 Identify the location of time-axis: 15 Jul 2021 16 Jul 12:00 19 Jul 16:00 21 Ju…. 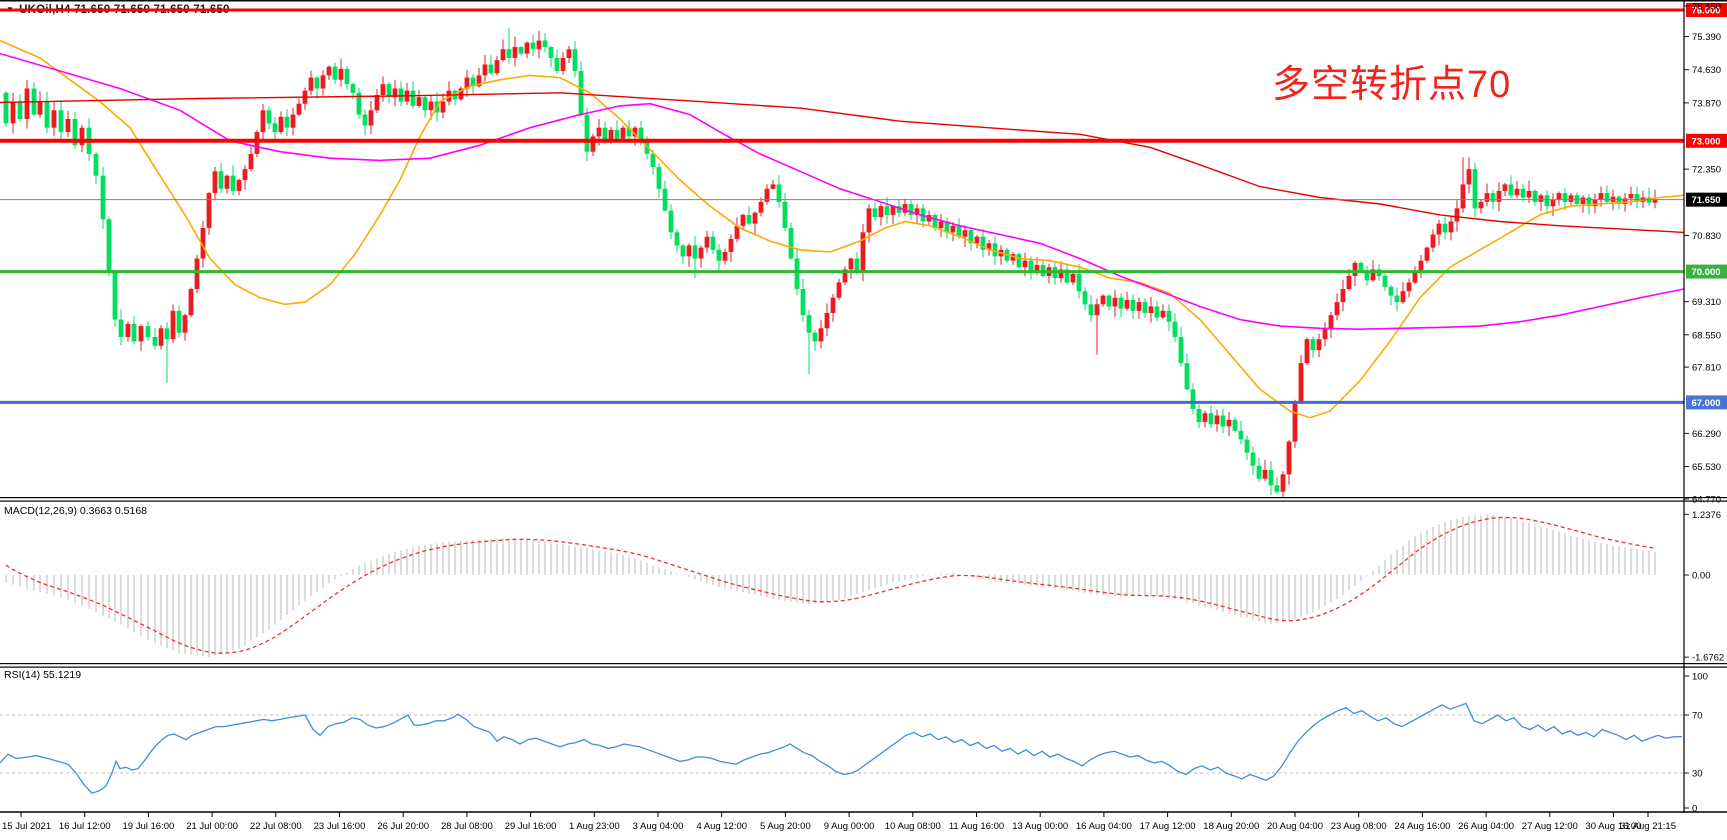
(863, 821).